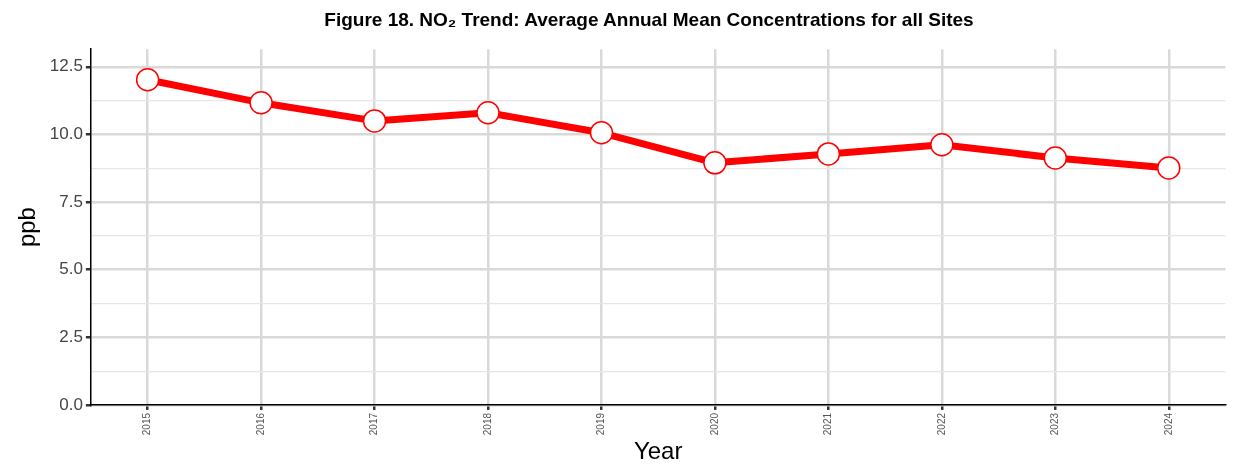 This screenshot has width=1238, height=471. What do you see at coordinates (260, 424) in the screenshot?
I see `x-tick-label: 2016` at bounding box center [260, 424].